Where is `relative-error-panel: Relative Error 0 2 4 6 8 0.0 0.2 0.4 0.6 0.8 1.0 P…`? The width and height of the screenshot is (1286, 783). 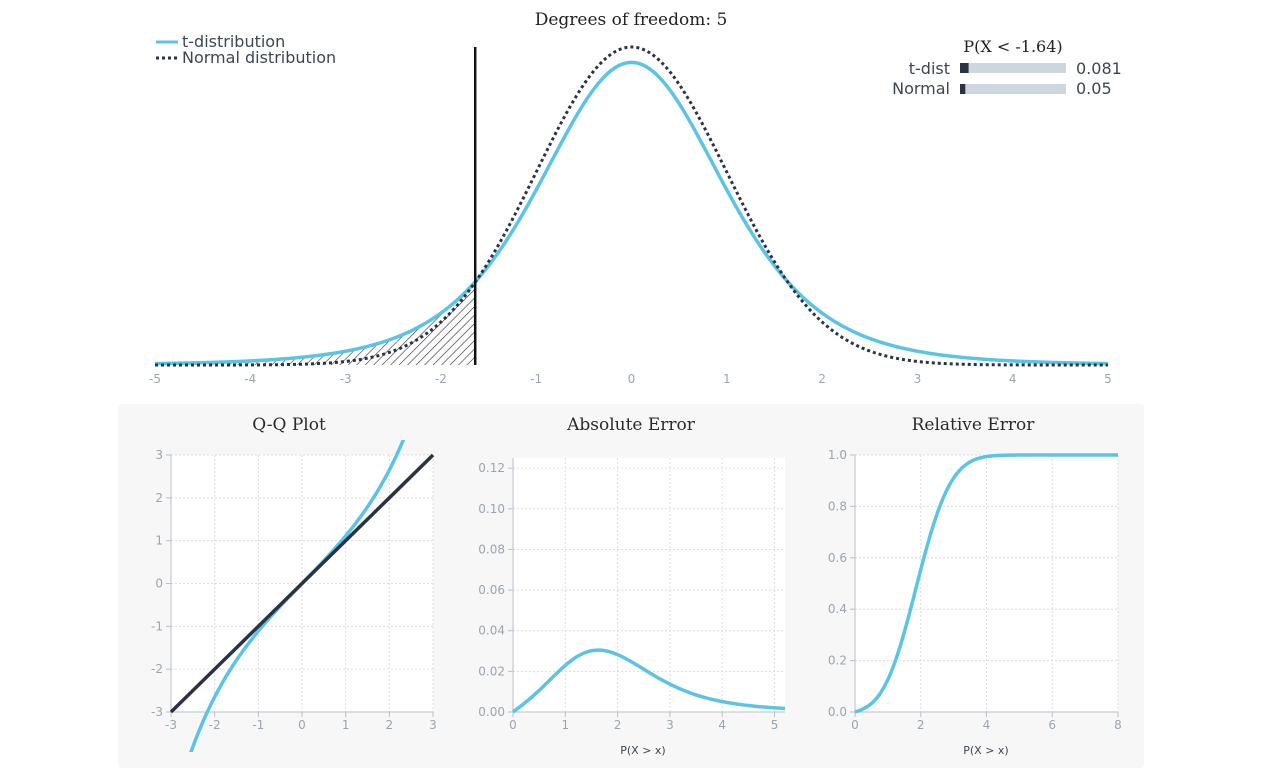 relative-error-panel: Relative Error 0 2 4 6 8 0.0 0.2 0.4 0.6 0.8 1.0 P… is located at coordinates (975, 586).